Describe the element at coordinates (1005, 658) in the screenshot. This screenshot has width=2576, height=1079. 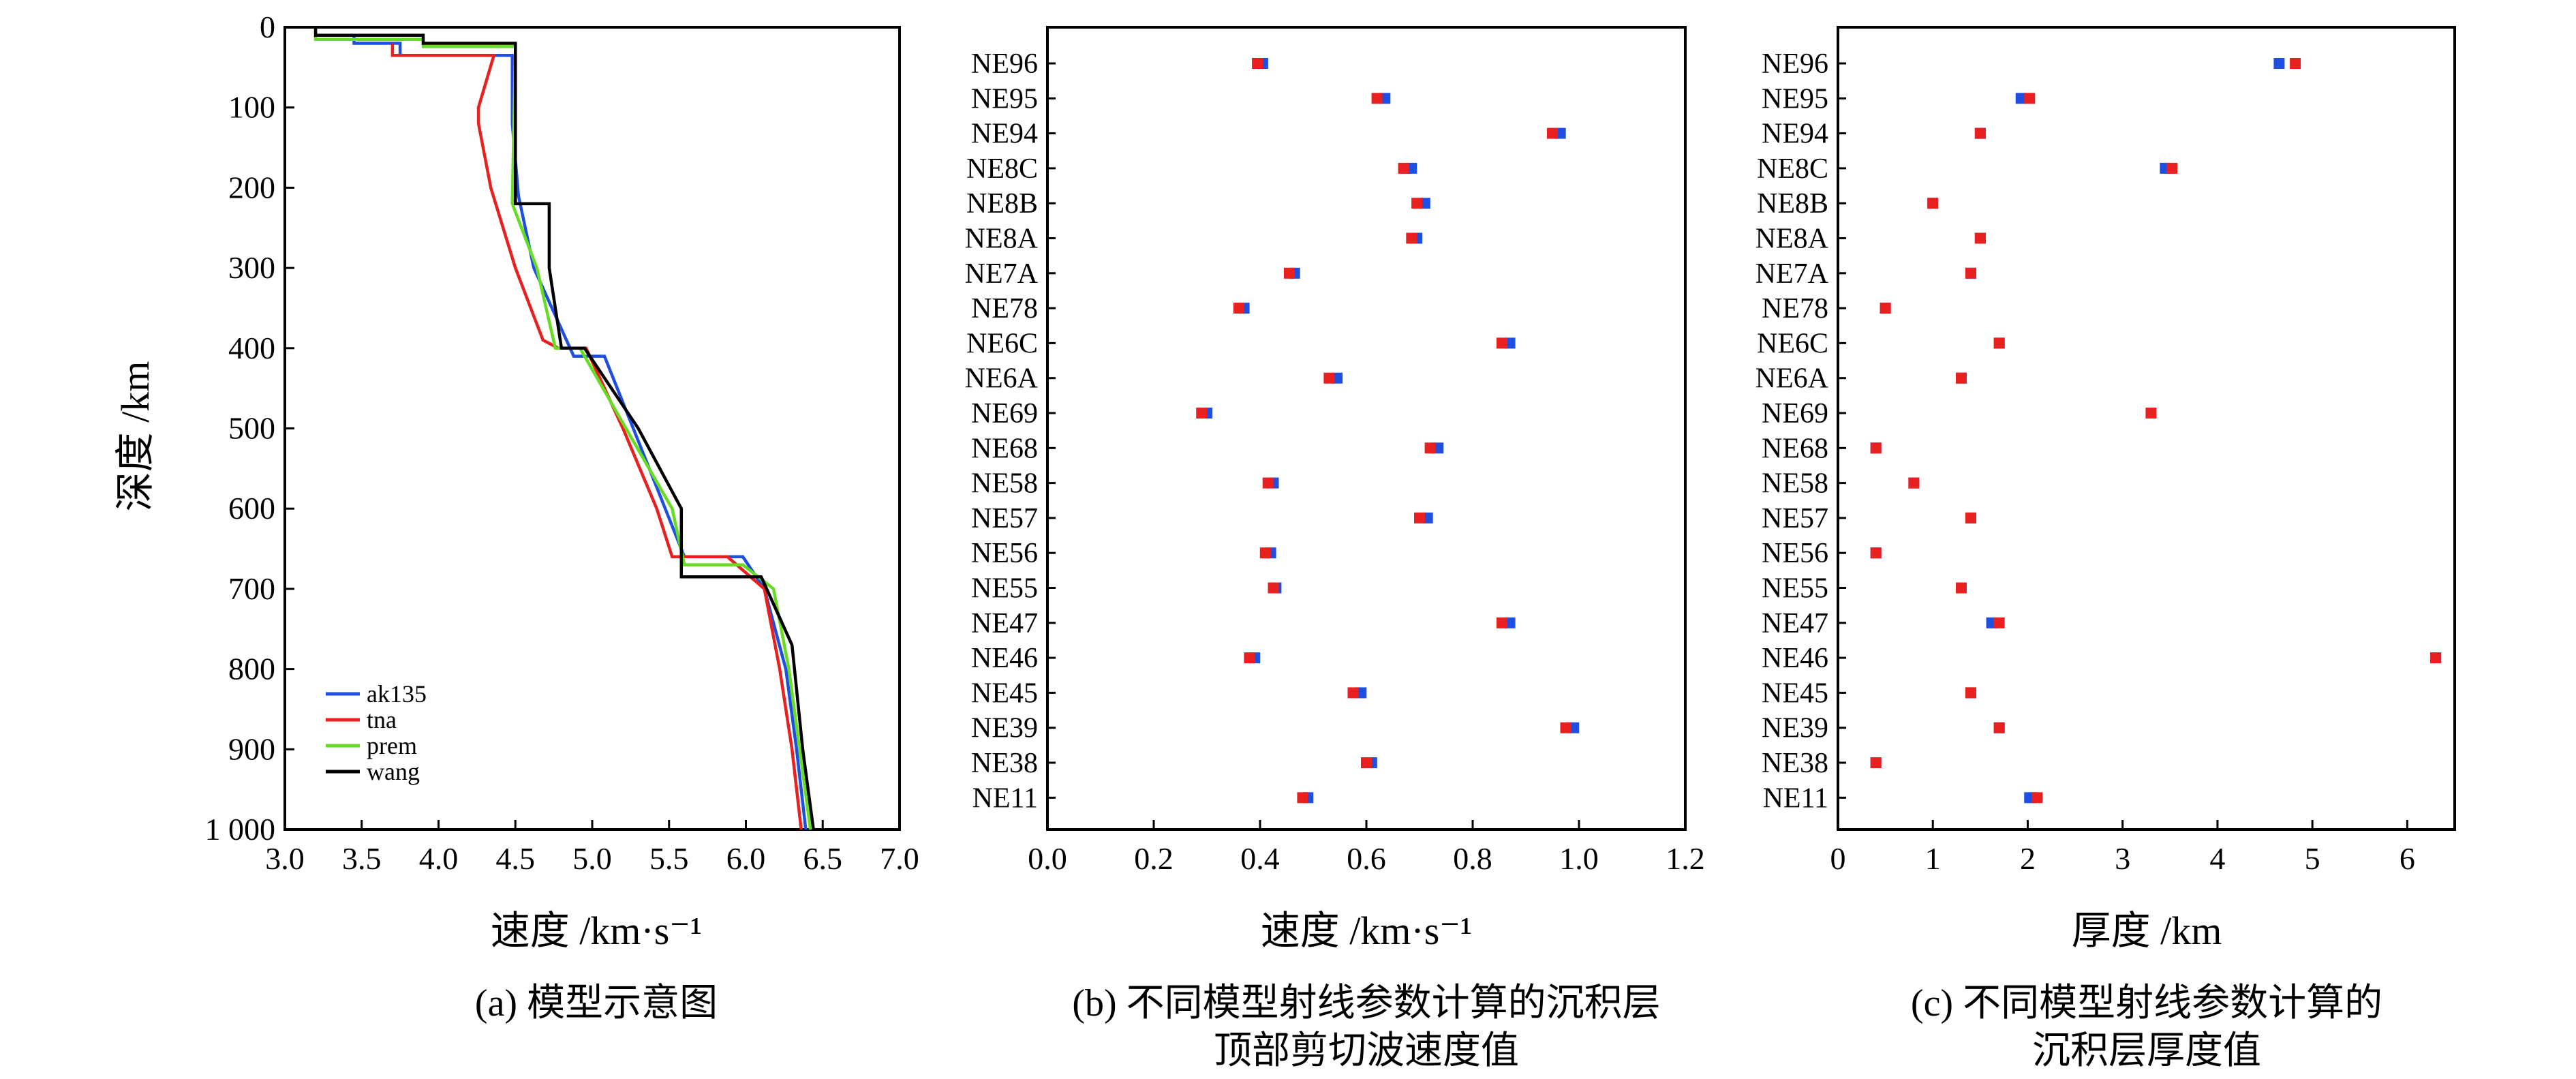
I see `panel-b-station-label: NE46` at that location.